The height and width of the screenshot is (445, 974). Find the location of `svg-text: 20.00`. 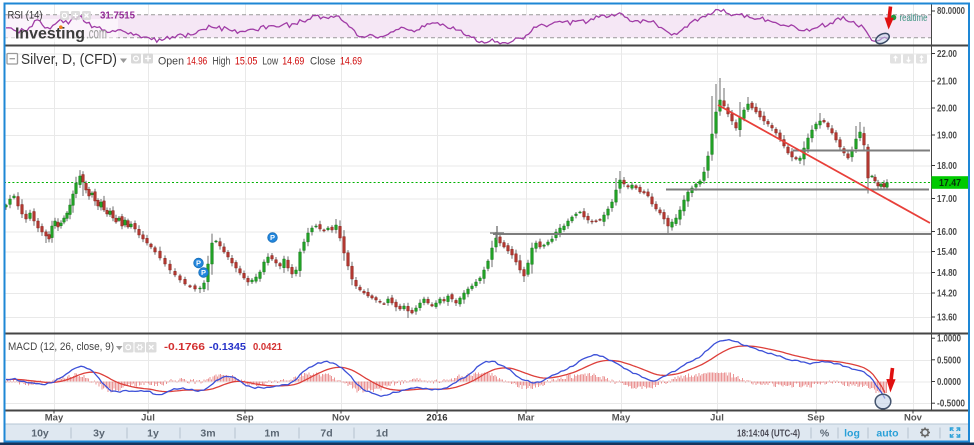

svg-text: 20.00 is located at coordinates (947, 109).